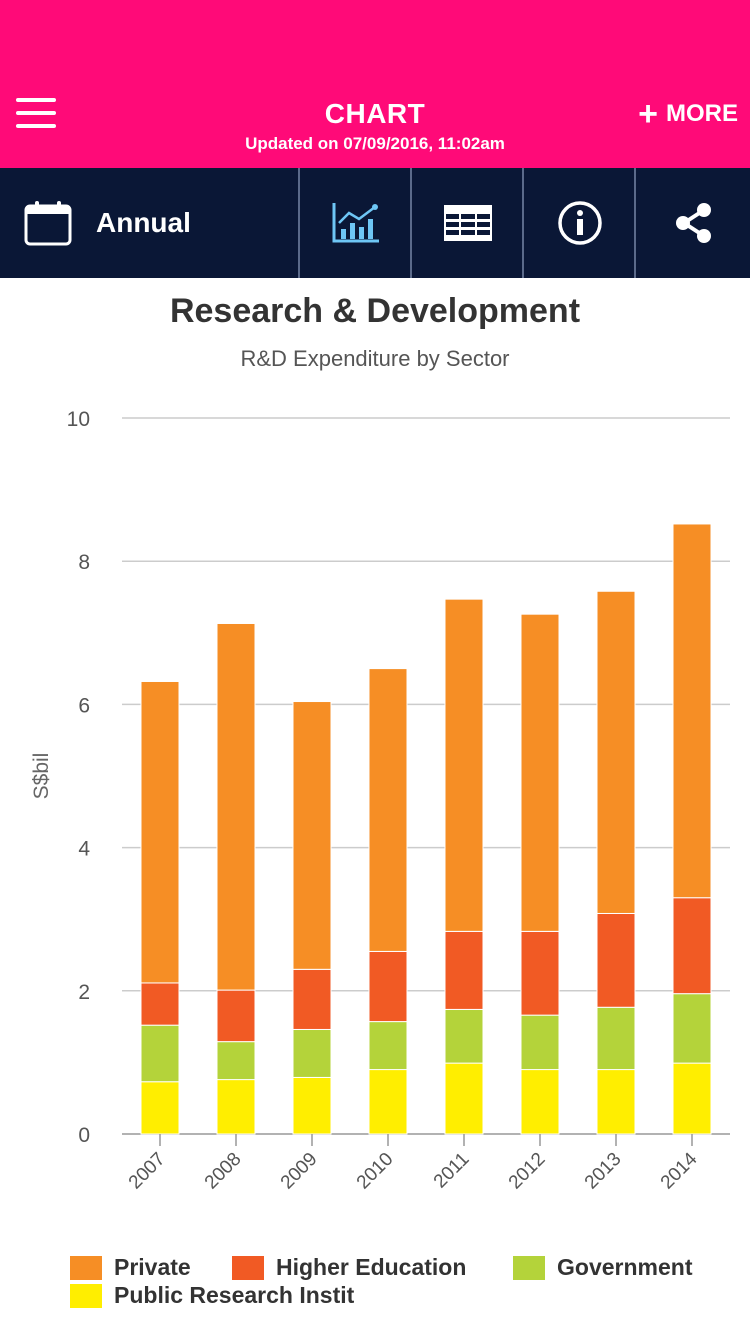 The height and width of the screenshot is (1334, 750). What do you see at coordinates (84, 562) in the screenshot?
I see `y-tick-label: 8` at bounding box center [84, 562].